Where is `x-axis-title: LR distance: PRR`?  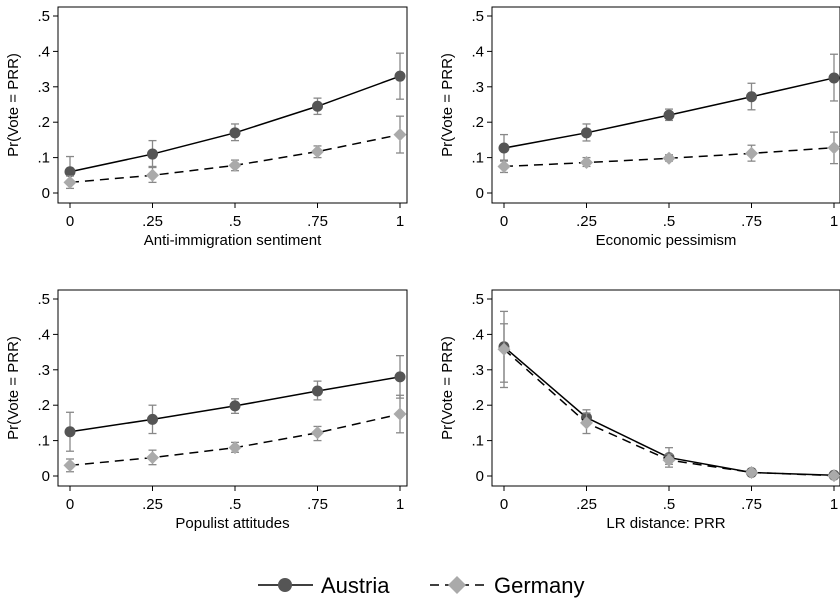 x-axis-title: LR distance: PRR is located at coordinates (665, 523).